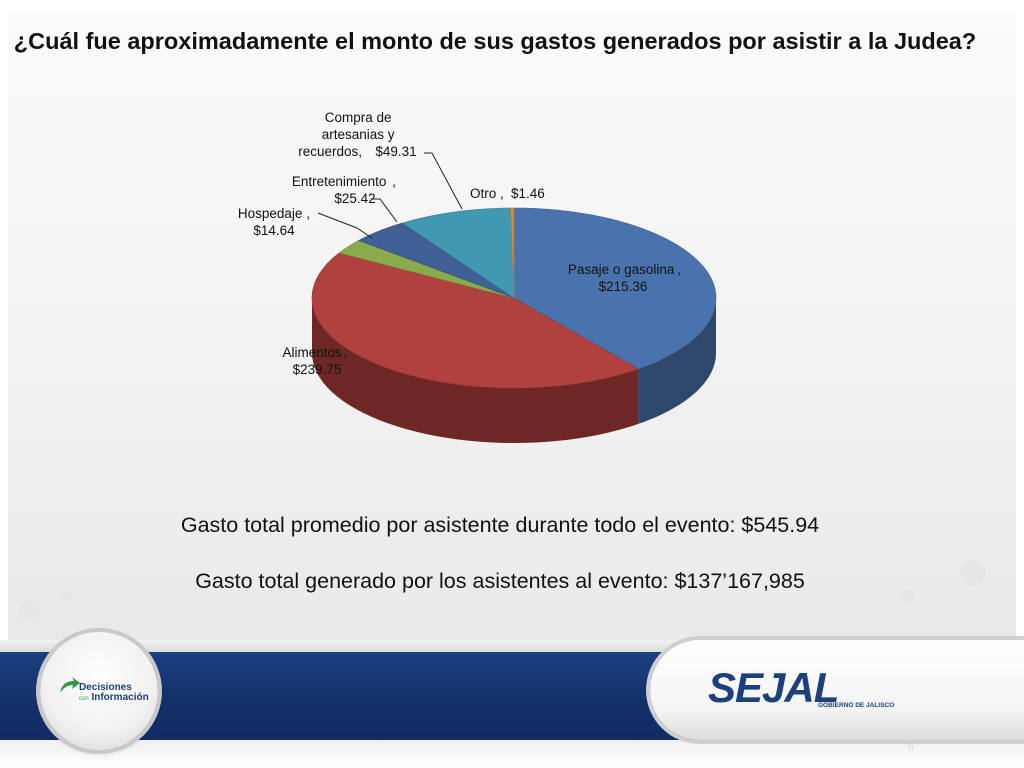  Describe the element at coordinates (84, 699) in the screenshot. I see `logo-small: con` at that location.